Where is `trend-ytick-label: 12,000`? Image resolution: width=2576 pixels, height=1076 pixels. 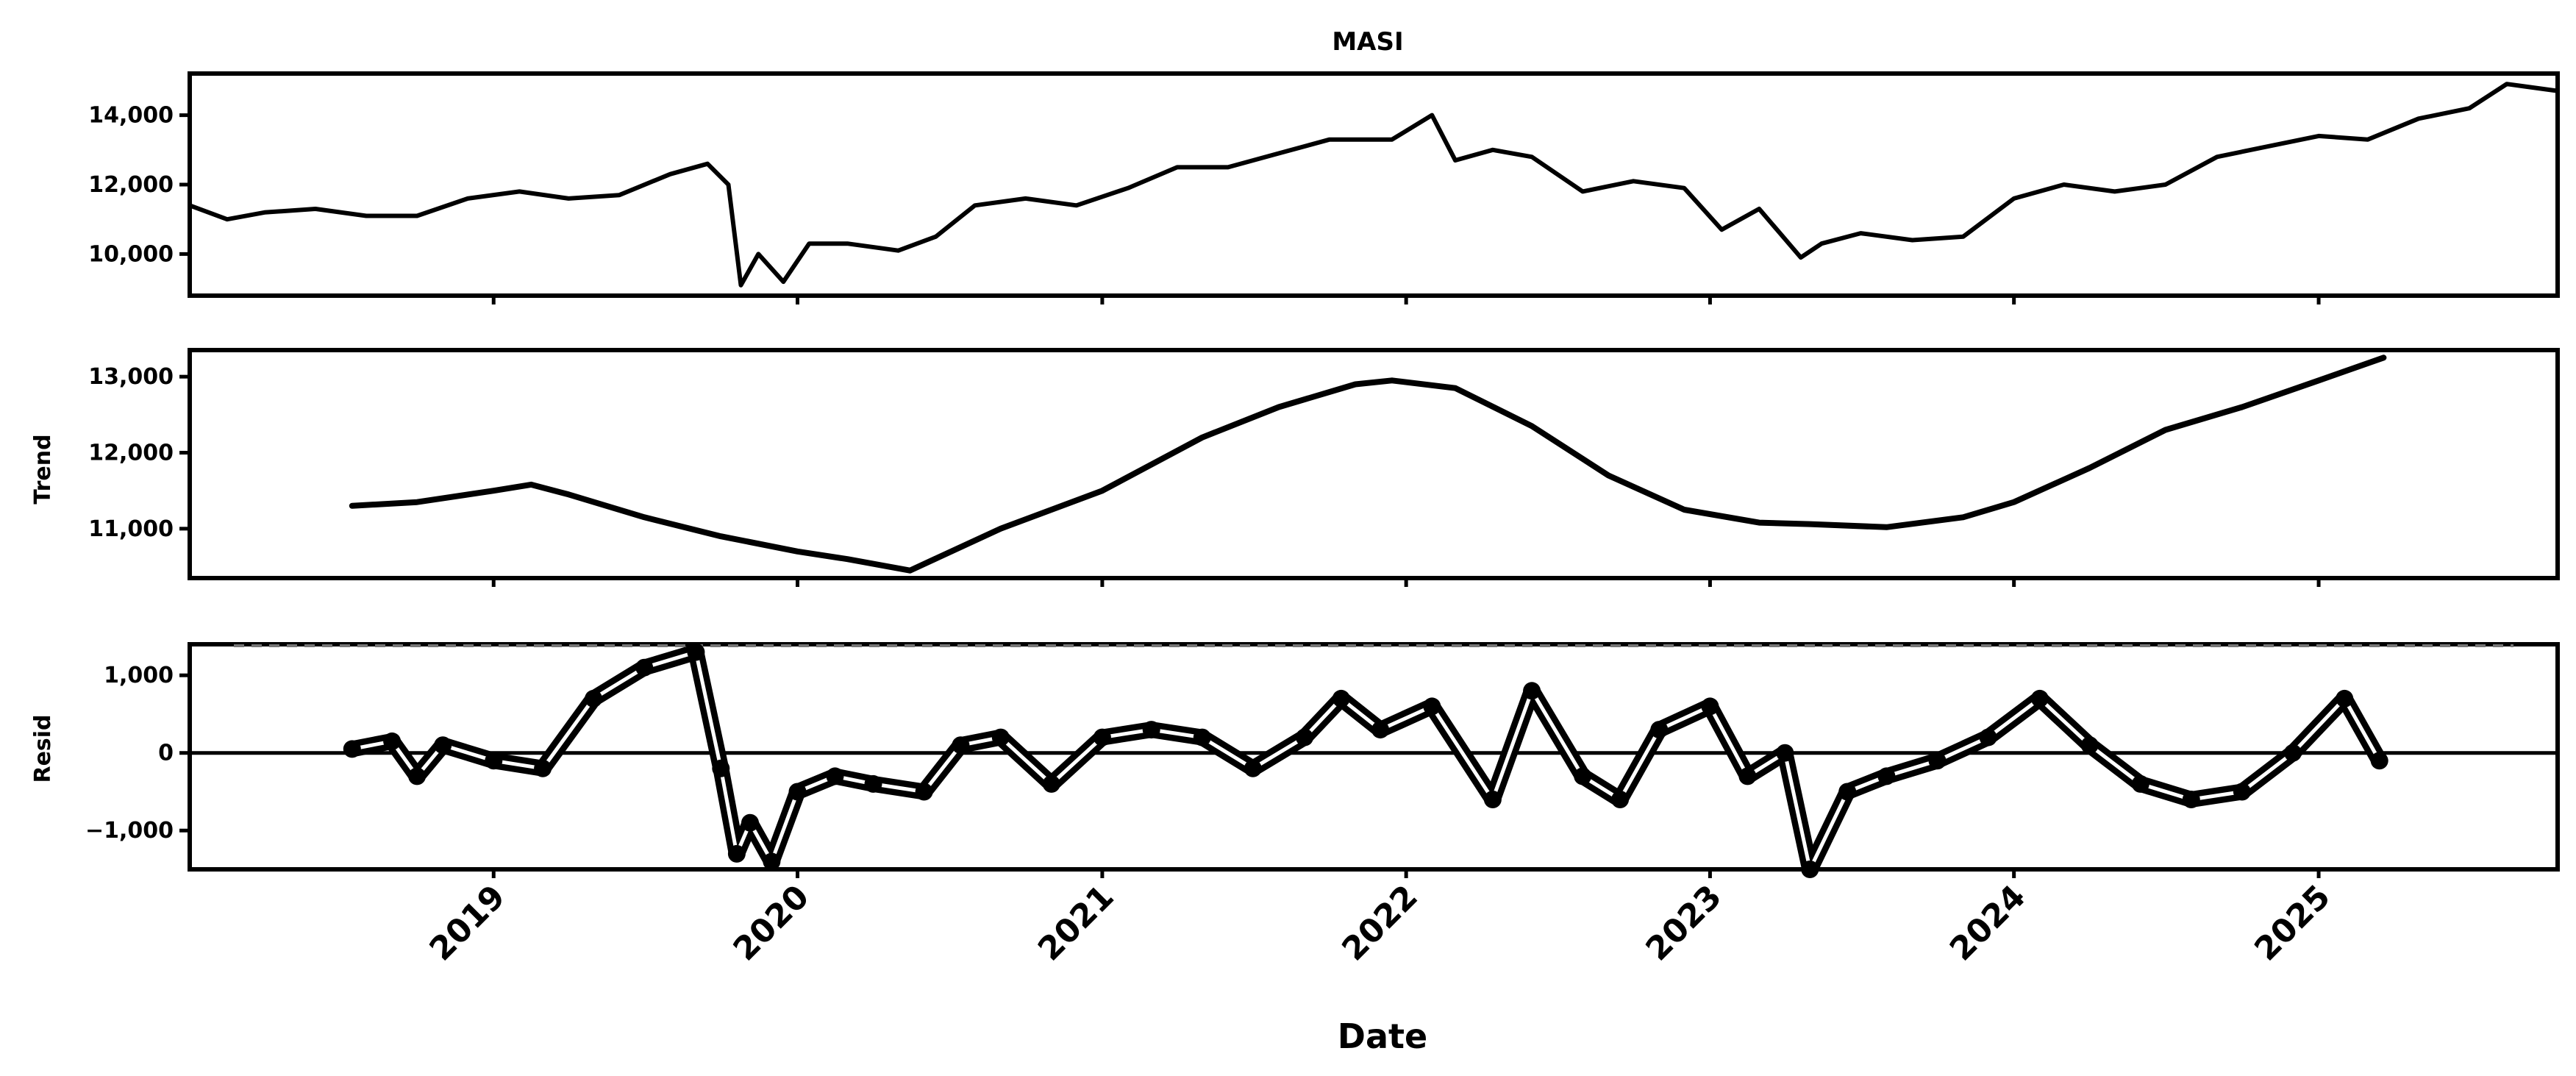
trend-ytick-label: 12,000 is located at coordinates (131, 453).